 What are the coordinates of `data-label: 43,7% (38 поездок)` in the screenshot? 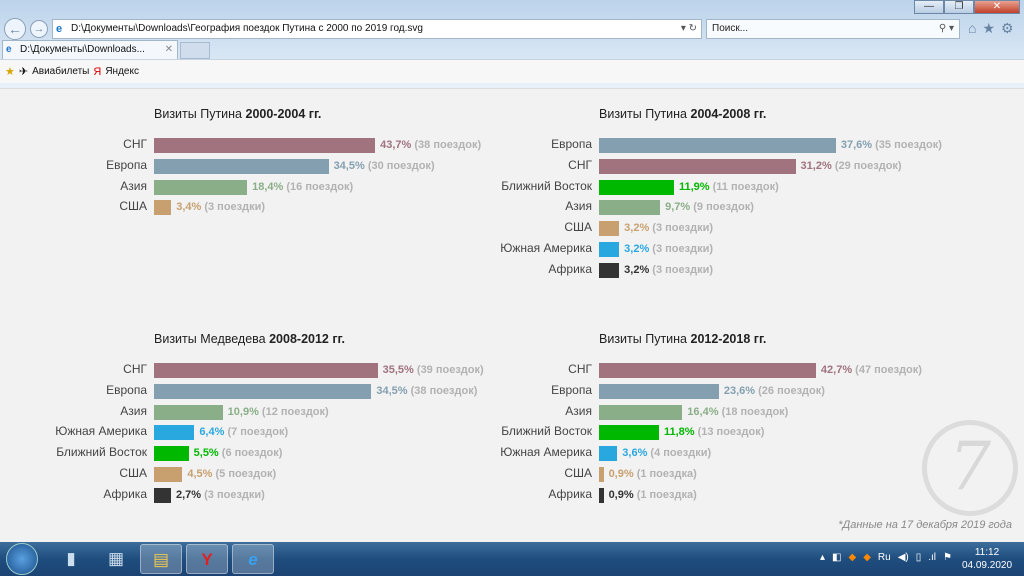 It's located at (430, 145).